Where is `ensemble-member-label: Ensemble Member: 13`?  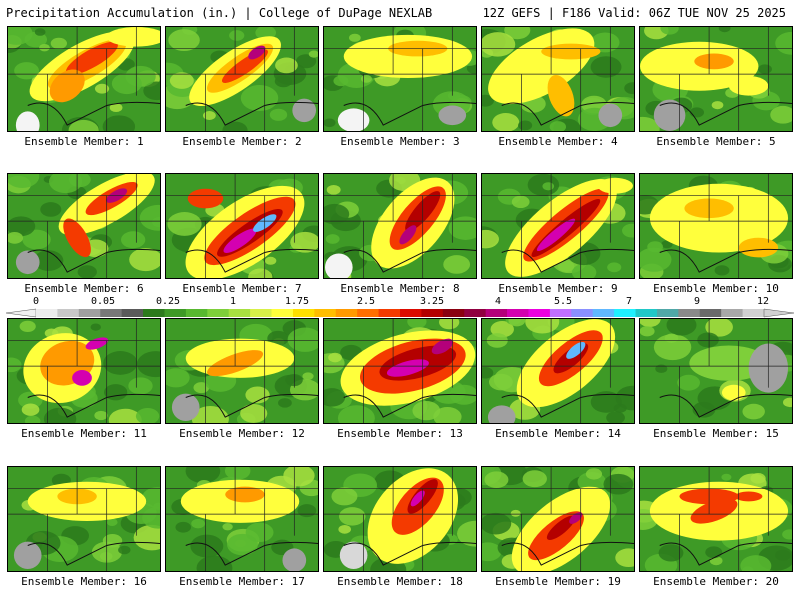
ensemble-member-label: Ensemble Member: 13 is located at coordinates (400, 433).